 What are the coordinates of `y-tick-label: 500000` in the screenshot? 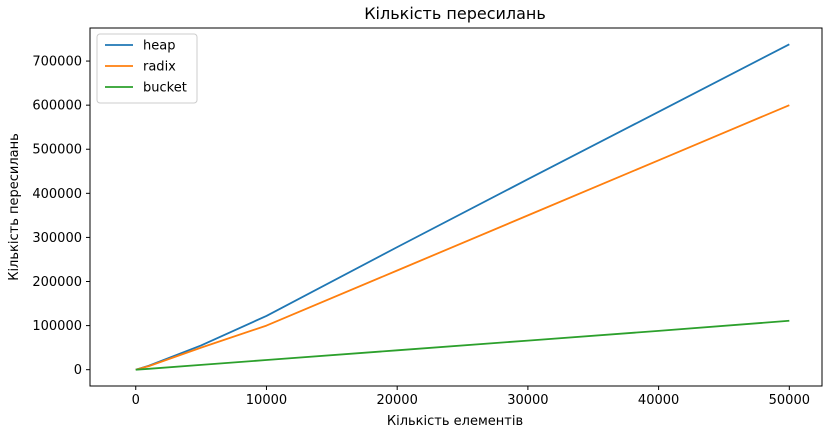 It's located at (57, 150).